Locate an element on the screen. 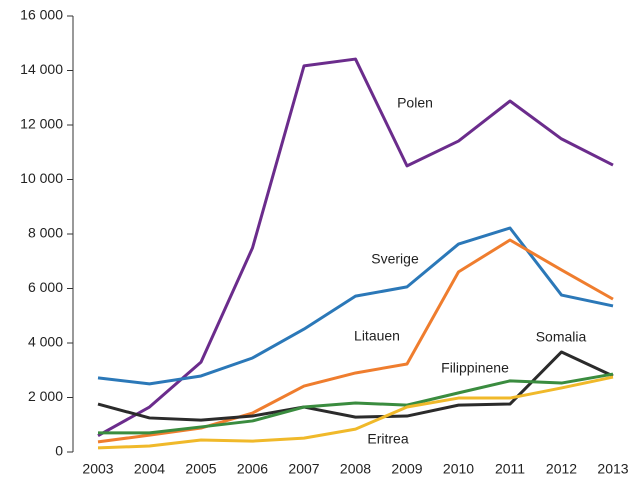  x-tick-label: 2003 is located at coordinates (97, 469).